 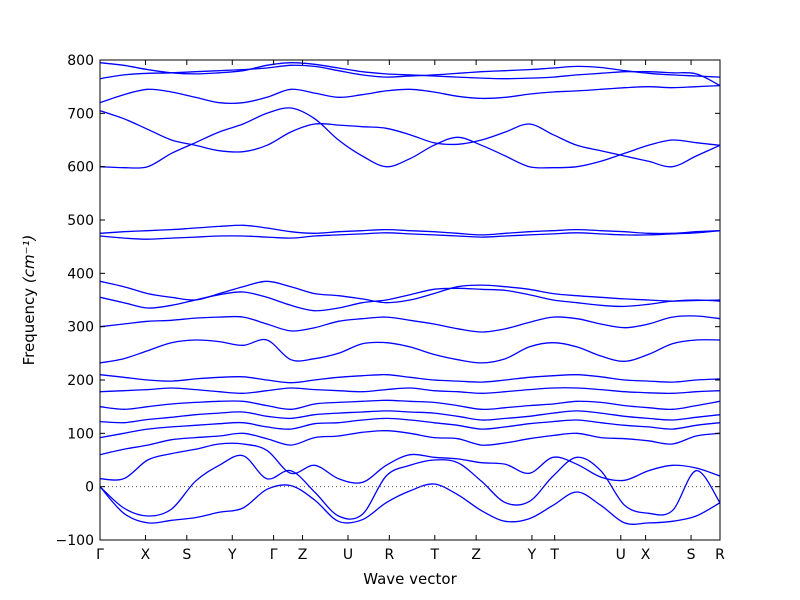 What do you see at coordinates (29, 259) in the screenshot?
I see `y-axis-title-unit: (cm⁻¹)` at bounding box center [29, 259].